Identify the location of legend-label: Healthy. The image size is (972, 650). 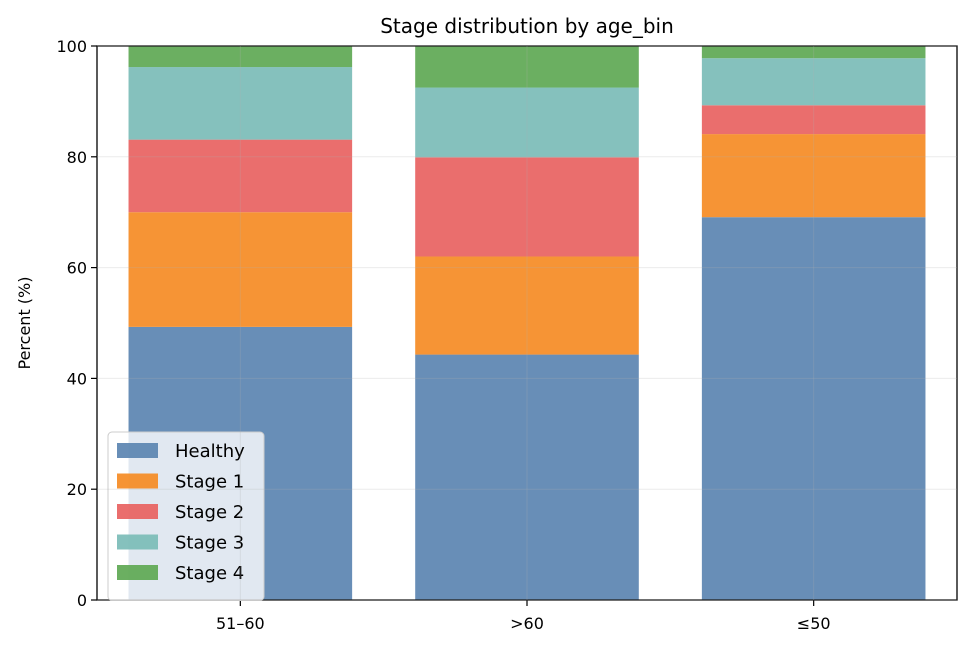
(210, 451).